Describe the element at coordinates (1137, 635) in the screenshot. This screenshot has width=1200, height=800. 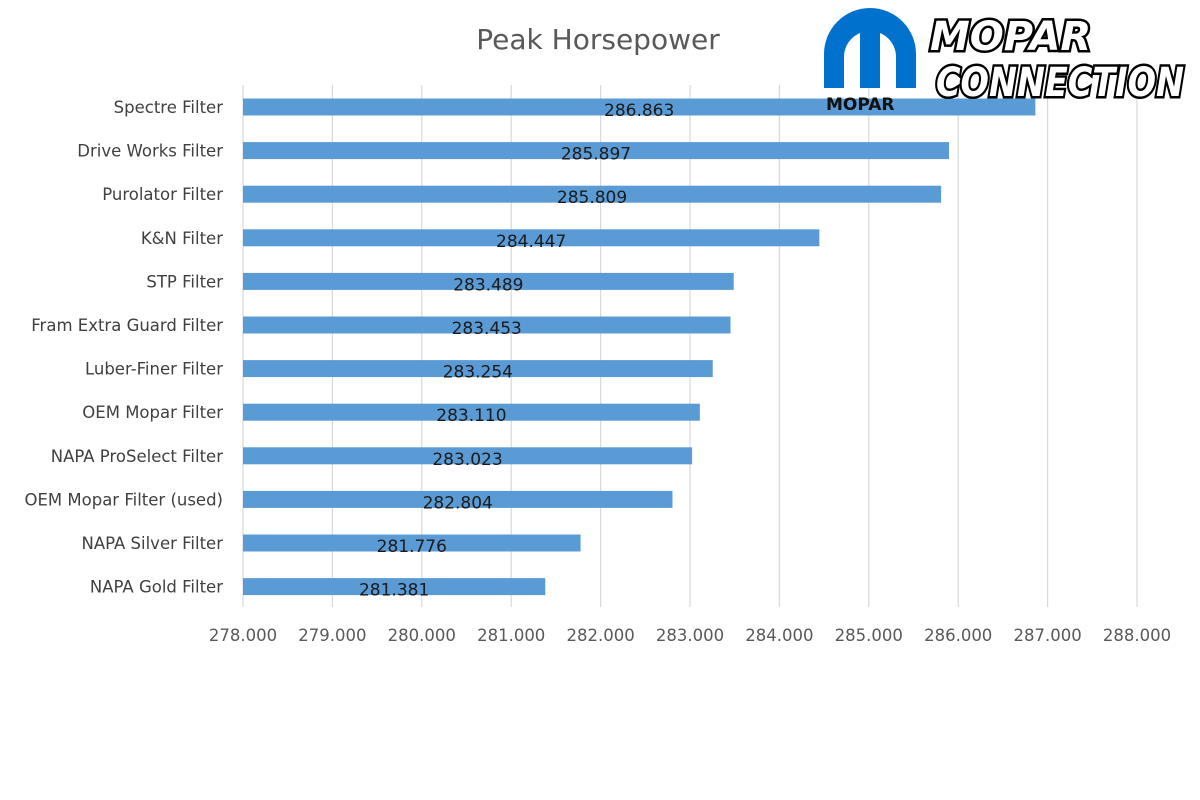
I see `x-tick-label: 288.000` at that location.